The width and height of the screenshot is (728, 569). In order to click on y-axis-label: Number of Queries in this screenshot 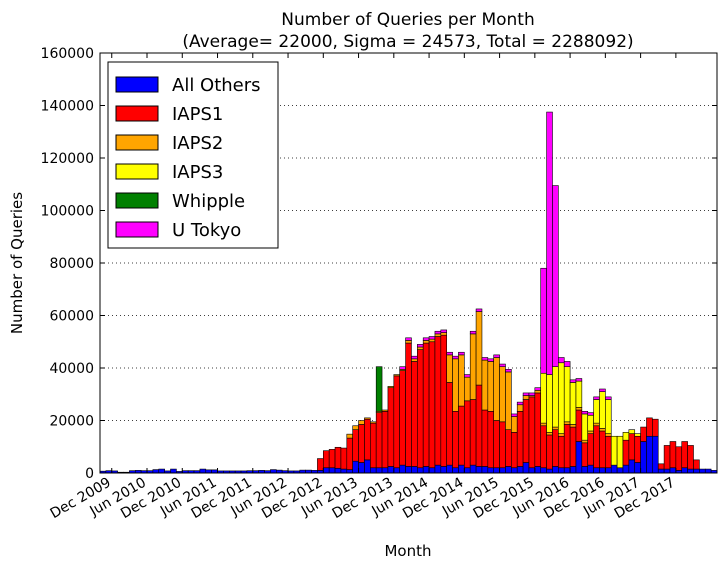, I will do `click(17, 263)`.